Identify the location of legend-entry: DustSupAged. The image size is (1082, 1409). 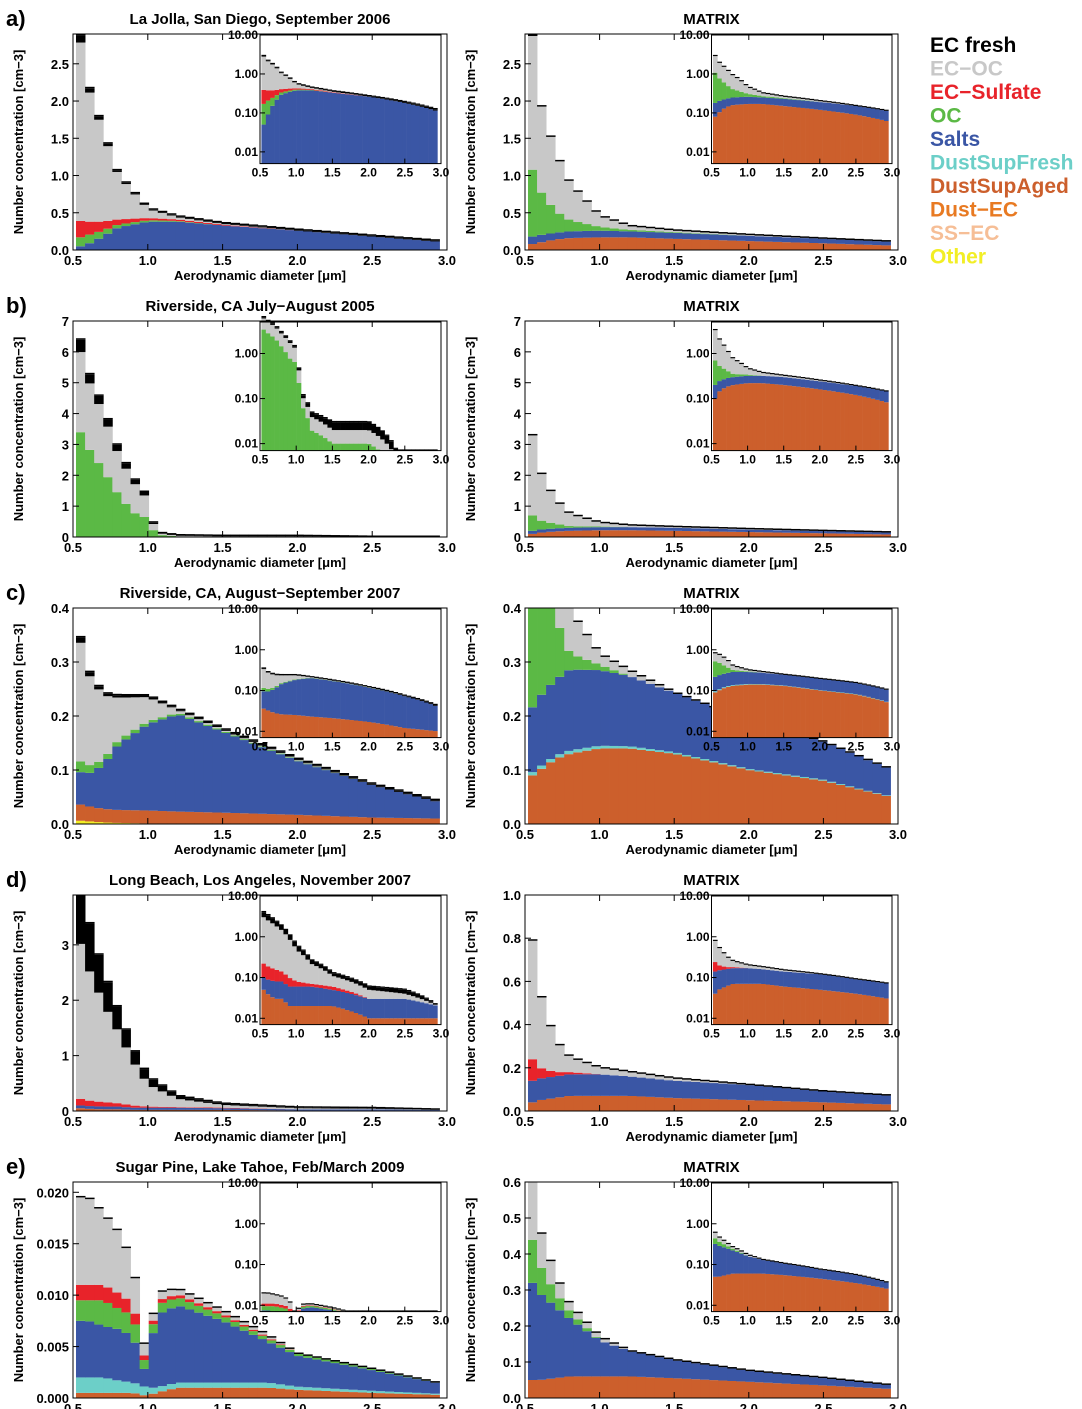
(999, 186).